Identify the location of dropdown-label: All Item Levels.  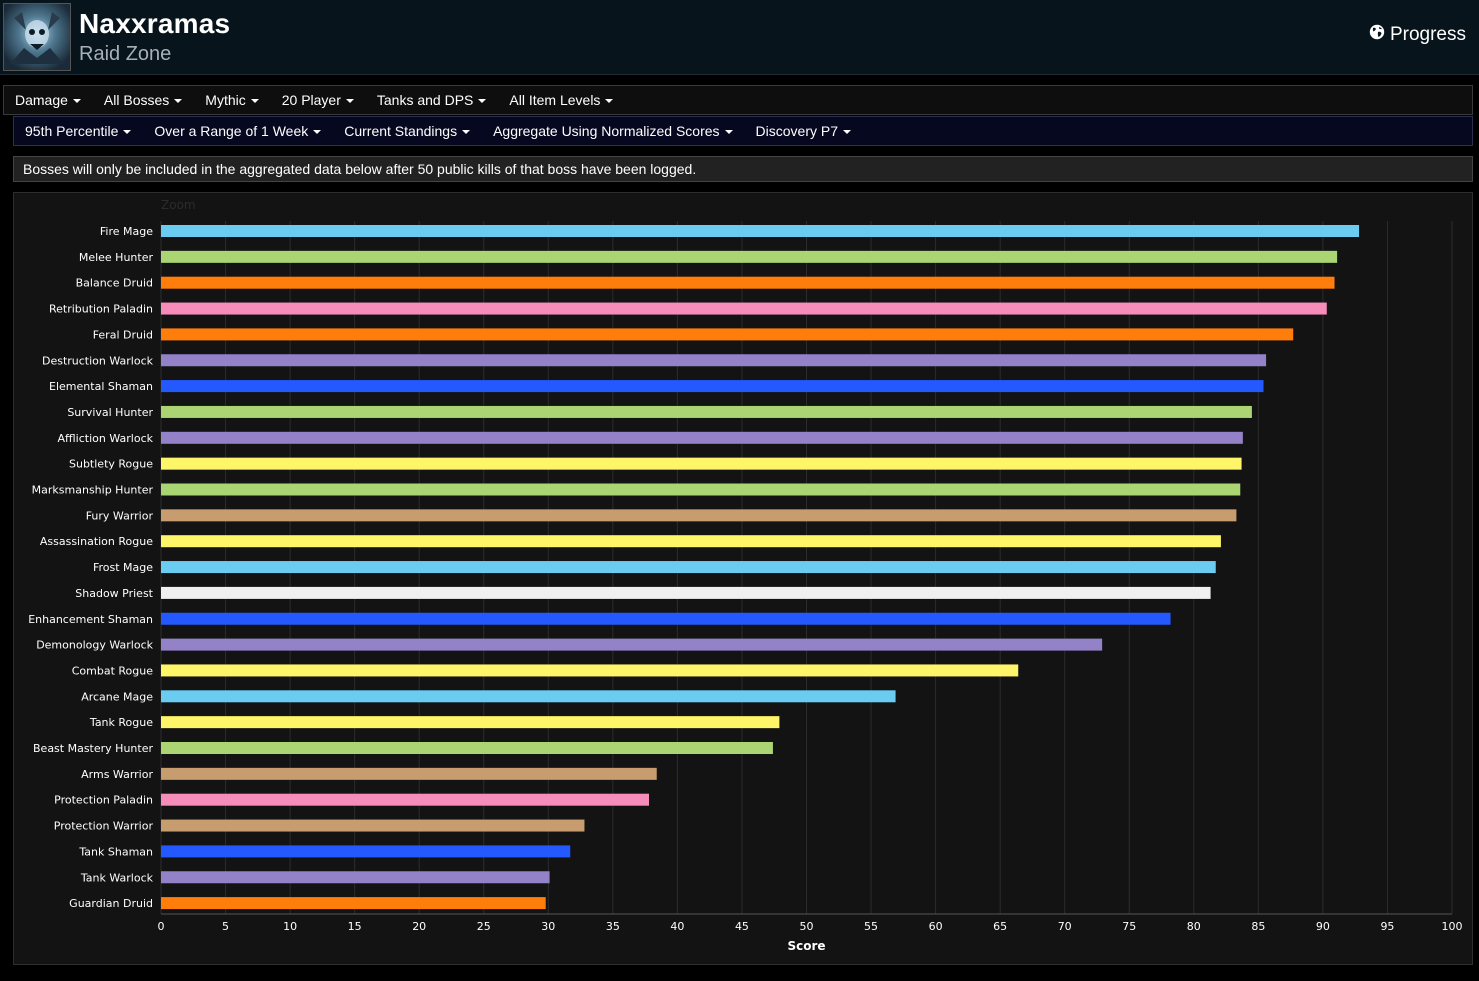
(555, 100).